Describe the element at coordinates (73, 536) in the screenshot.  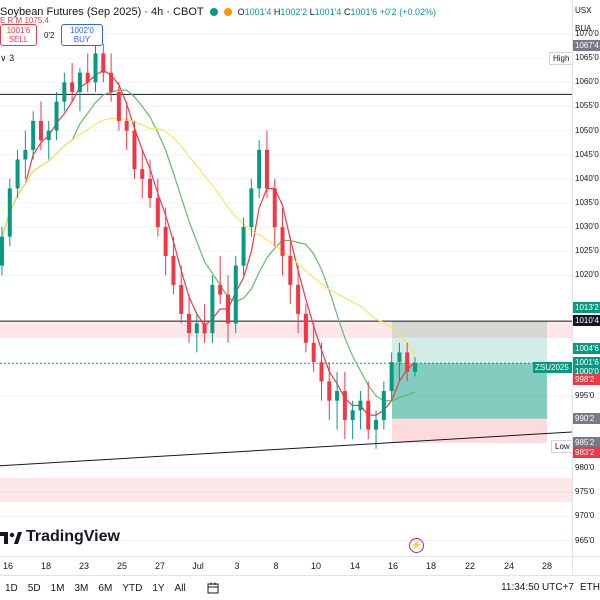
I see `tradingview-wordmark: TradingView` at that location.